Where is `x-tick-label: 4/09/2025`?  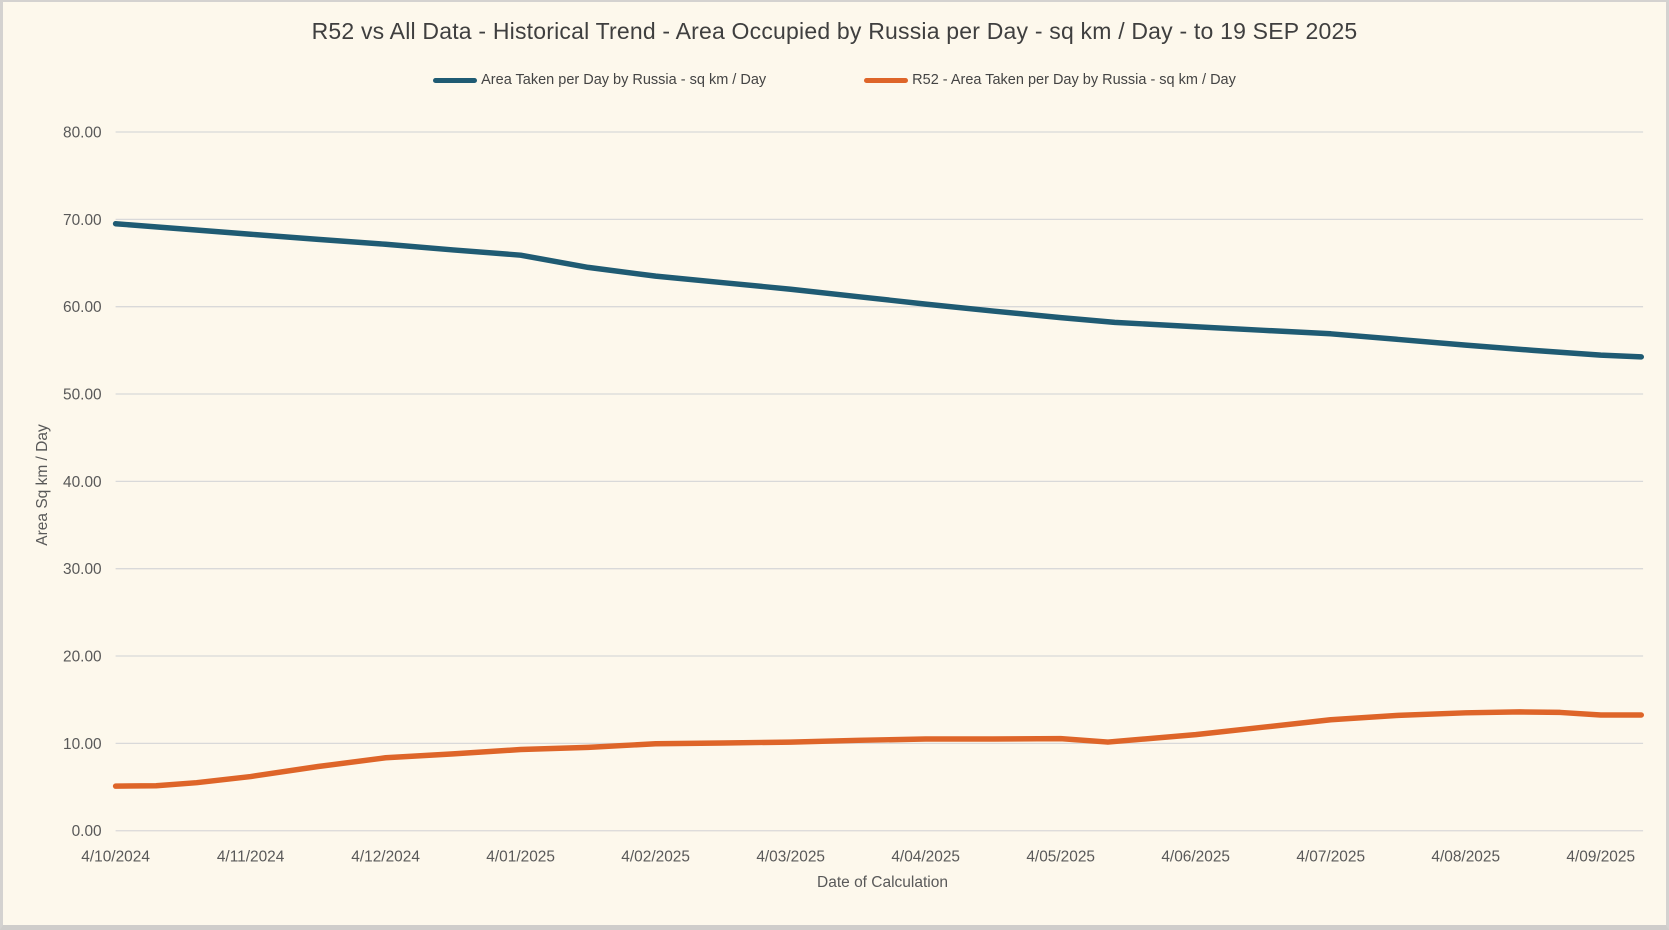 x-tick-label: 4/09/2025 is located at coordinates (1600, 857).